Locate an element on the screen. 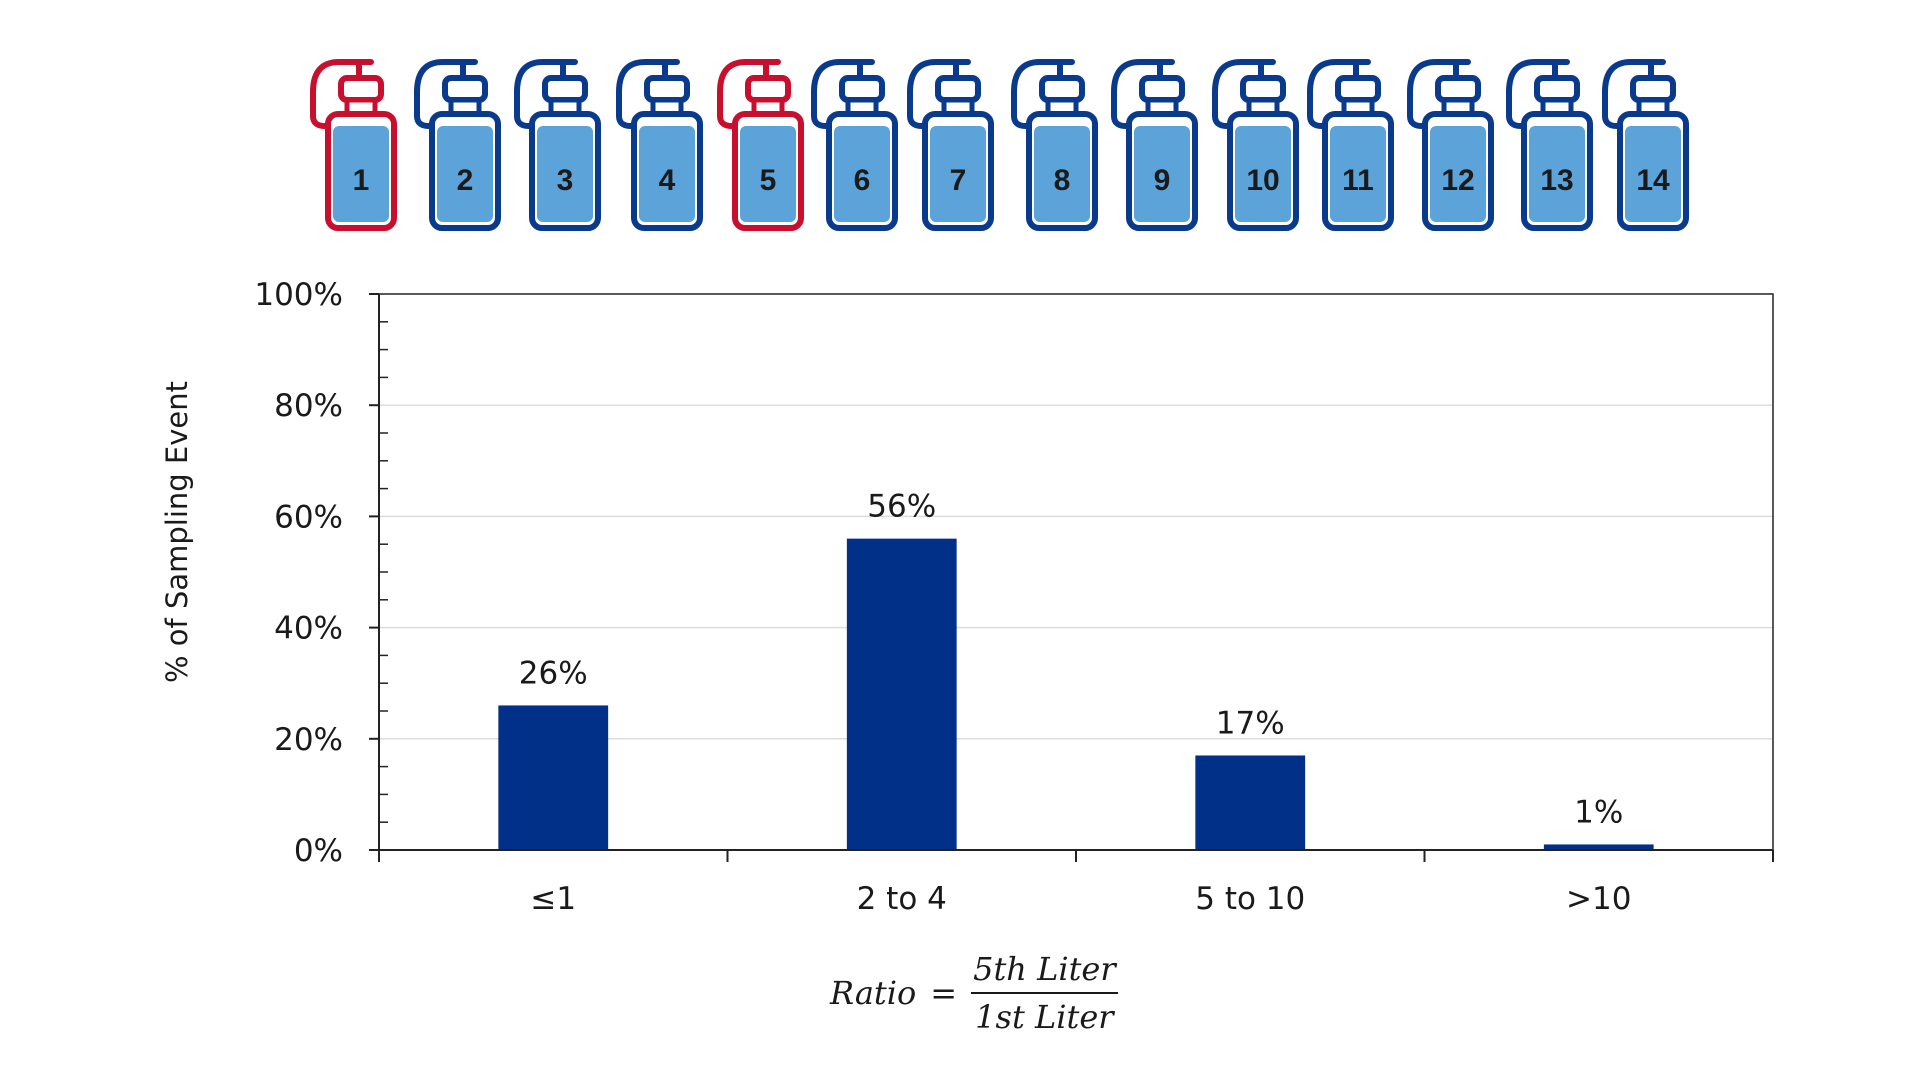 The image size is (1908, 1073). bottle-number: 8 is located at coordinates (1062, 180).